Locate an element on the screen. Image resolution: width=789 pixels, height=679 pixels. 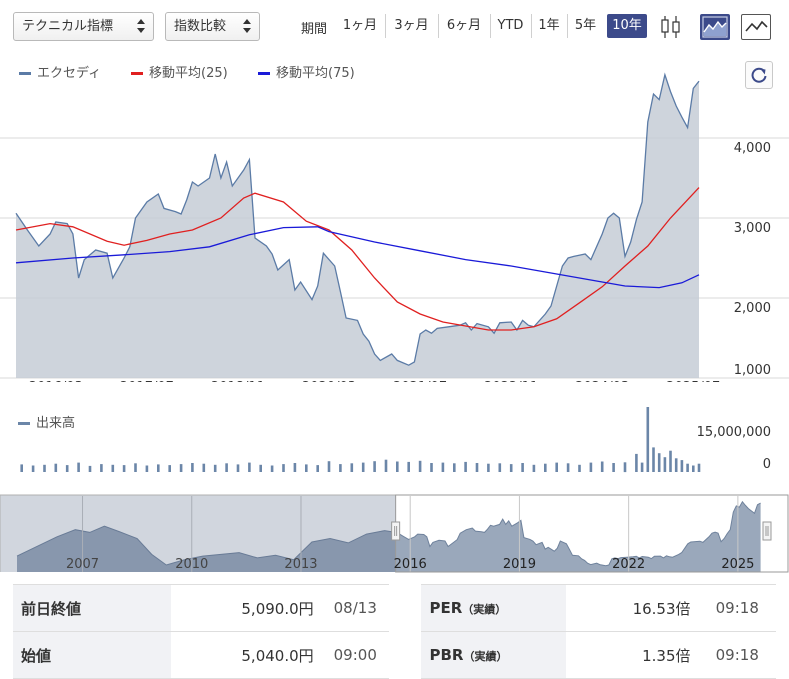
legend-price-swatch is located at coordinates (25, 73).